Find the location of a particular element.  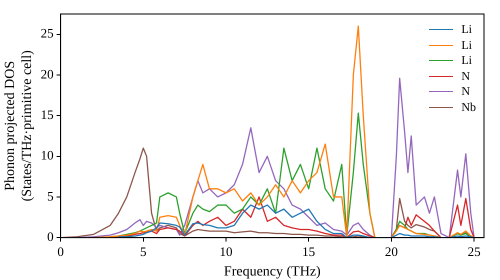

x-axis-title: Frequency (THz) is located at coordinates (273, 272).